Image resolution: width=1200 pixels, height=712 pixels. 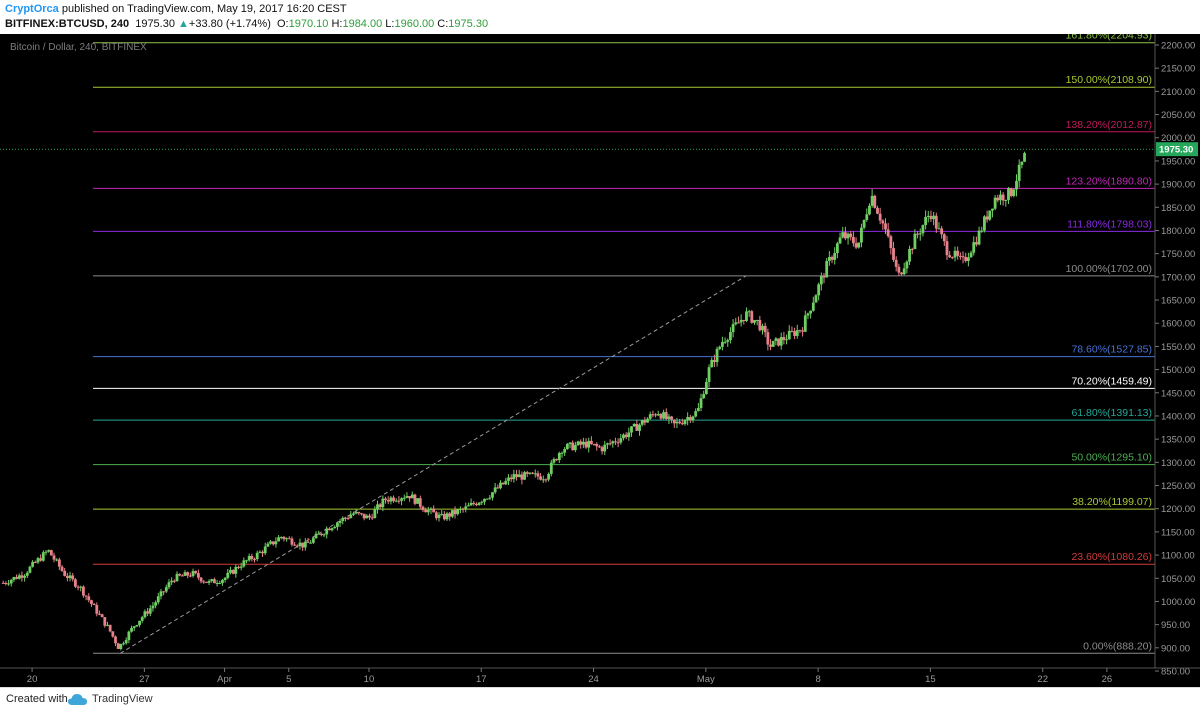 What do you see at coordinates (1112, 502) in the screenshot?
I see `fib-label: 38.20%(1199.07)` at bounding box center [1112, 502].